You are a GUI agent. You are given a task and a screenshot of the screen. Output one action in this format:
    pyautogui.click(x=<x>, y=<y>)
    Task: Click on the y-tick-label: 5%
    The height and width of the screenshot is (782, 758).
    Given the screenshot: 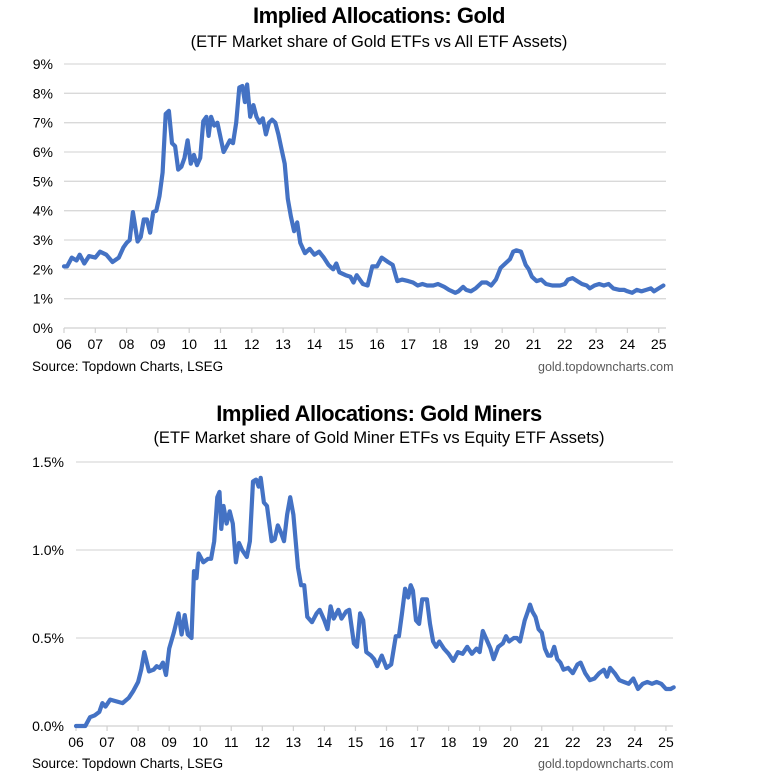 What is the action you would take?
    pyautogui.click(x=43, y=181)
    